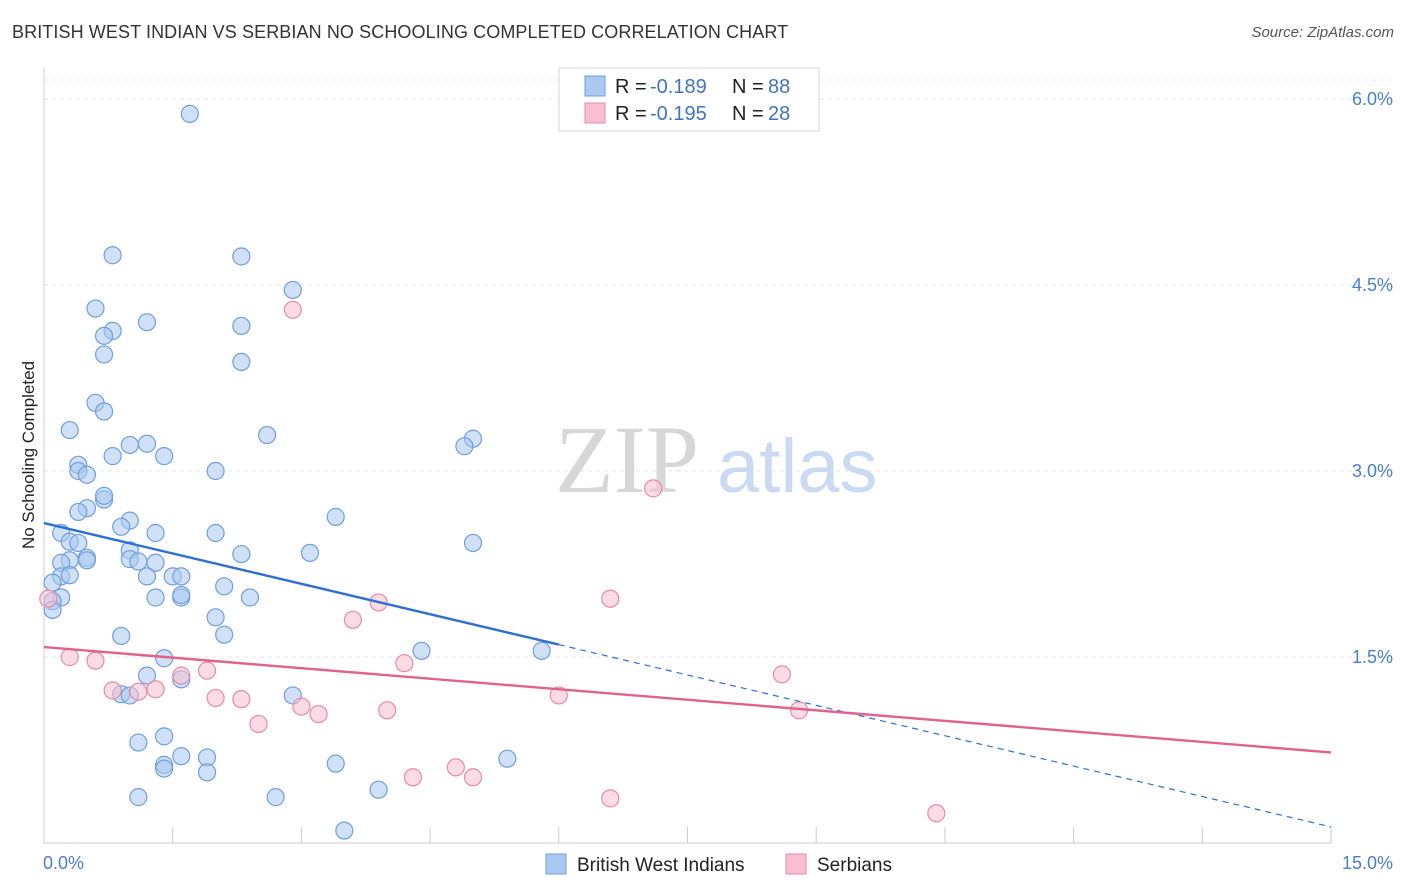 The height and width of the screenshot is (892, 1406). What do you see at coordinates (748, 87) in the screenshot?
I see `legend-n-label-1: N =` at bounding box center [748, 87].